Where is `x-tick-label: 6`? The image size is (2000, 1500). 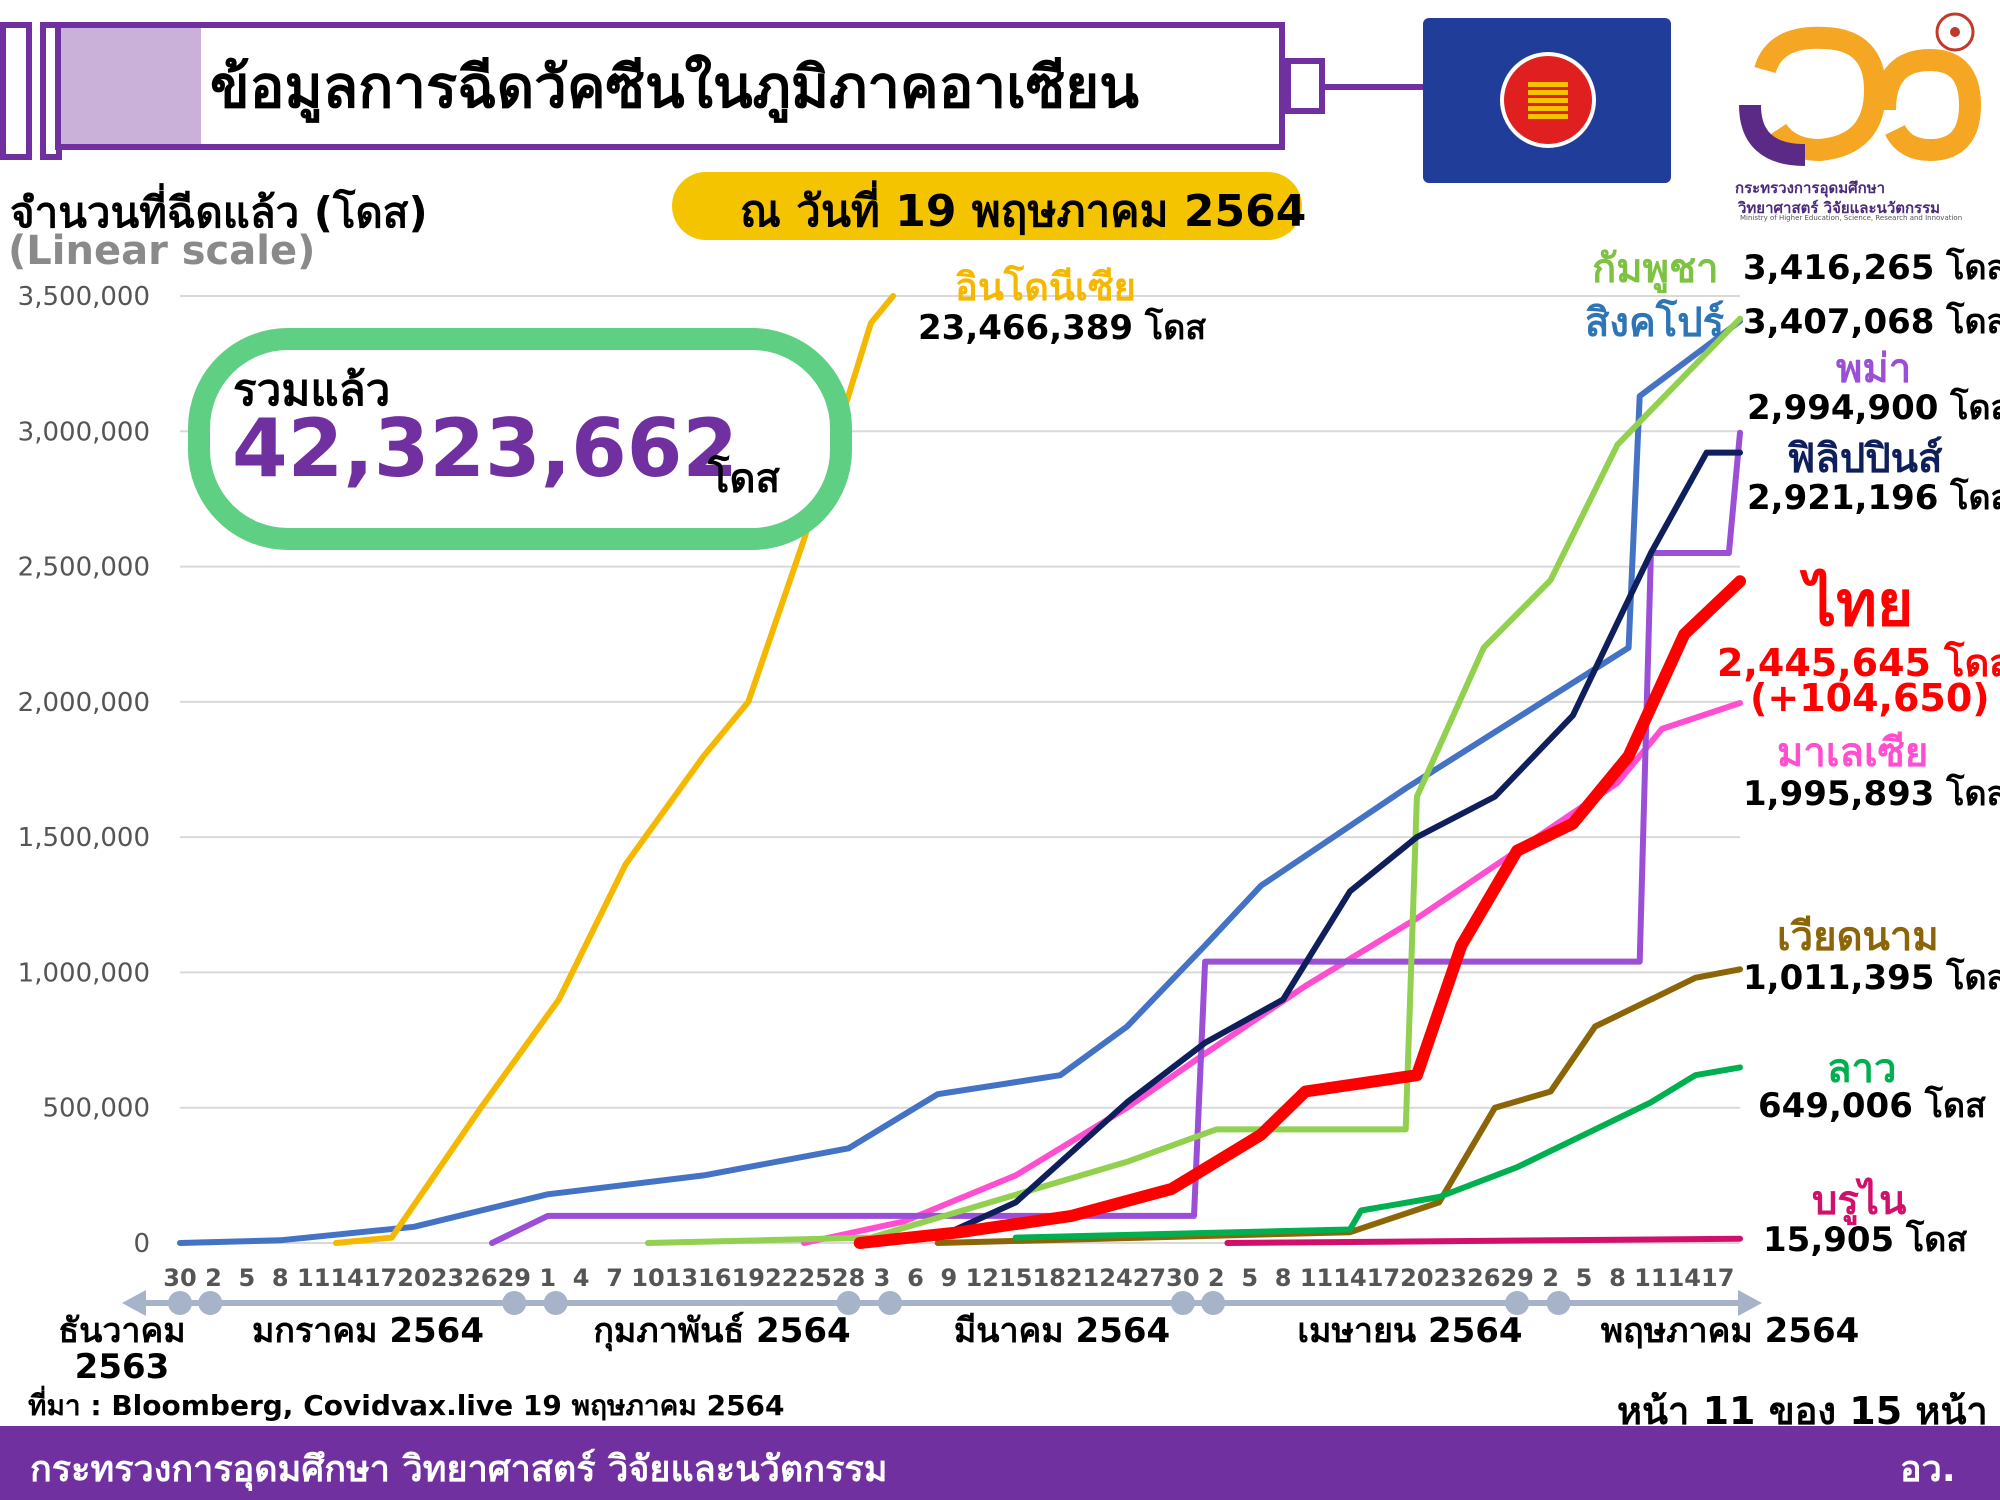 x-tick-label: 6 is located at coordinates (915, 1278).